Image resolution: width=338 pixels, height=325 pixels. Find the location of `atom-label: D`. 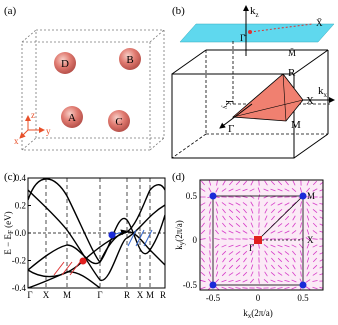

atom-label: D is located at coordinates (65, 64).